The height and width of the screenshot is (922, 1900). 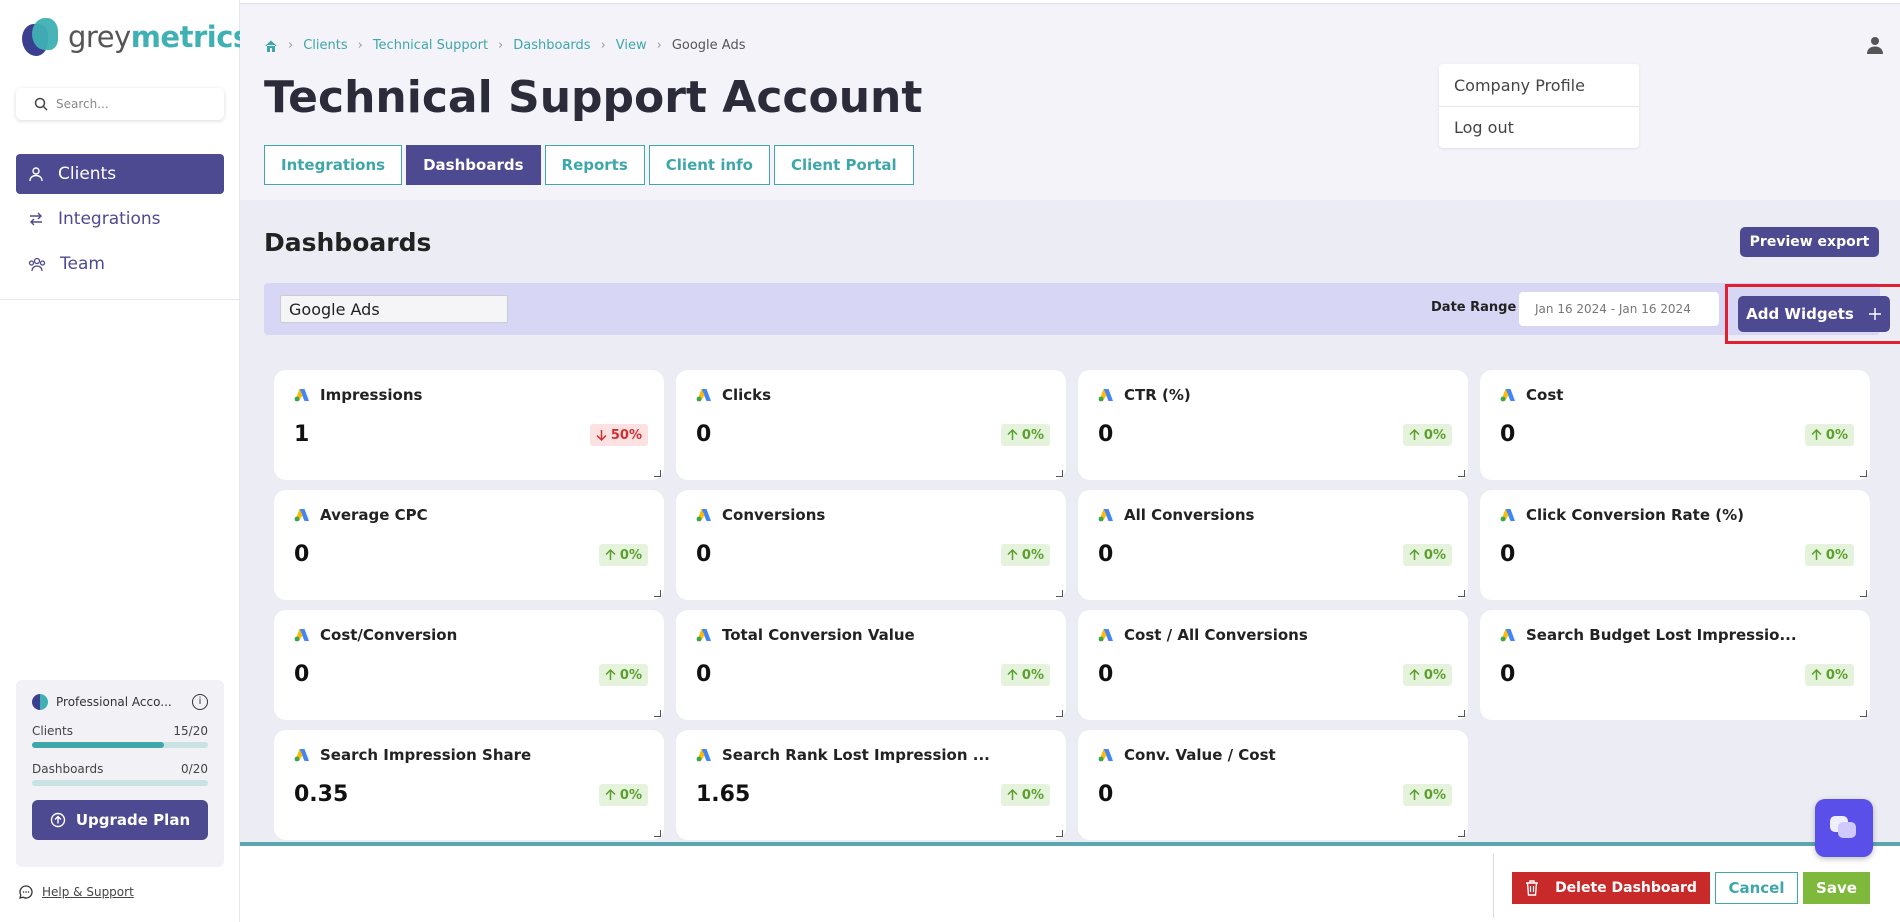 What do you see at coordinates (594, 165) in the screenshot?
I see `tab-reports: Reports` at bounding box center [594, 165].